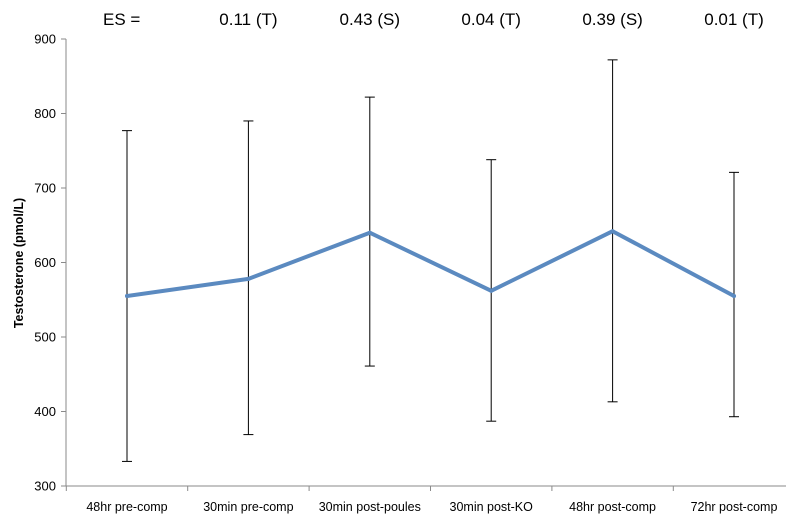 This screenshot has width=786, height=523. I want to click on effect-size-label: 0.43 (S), so click(370, 19).